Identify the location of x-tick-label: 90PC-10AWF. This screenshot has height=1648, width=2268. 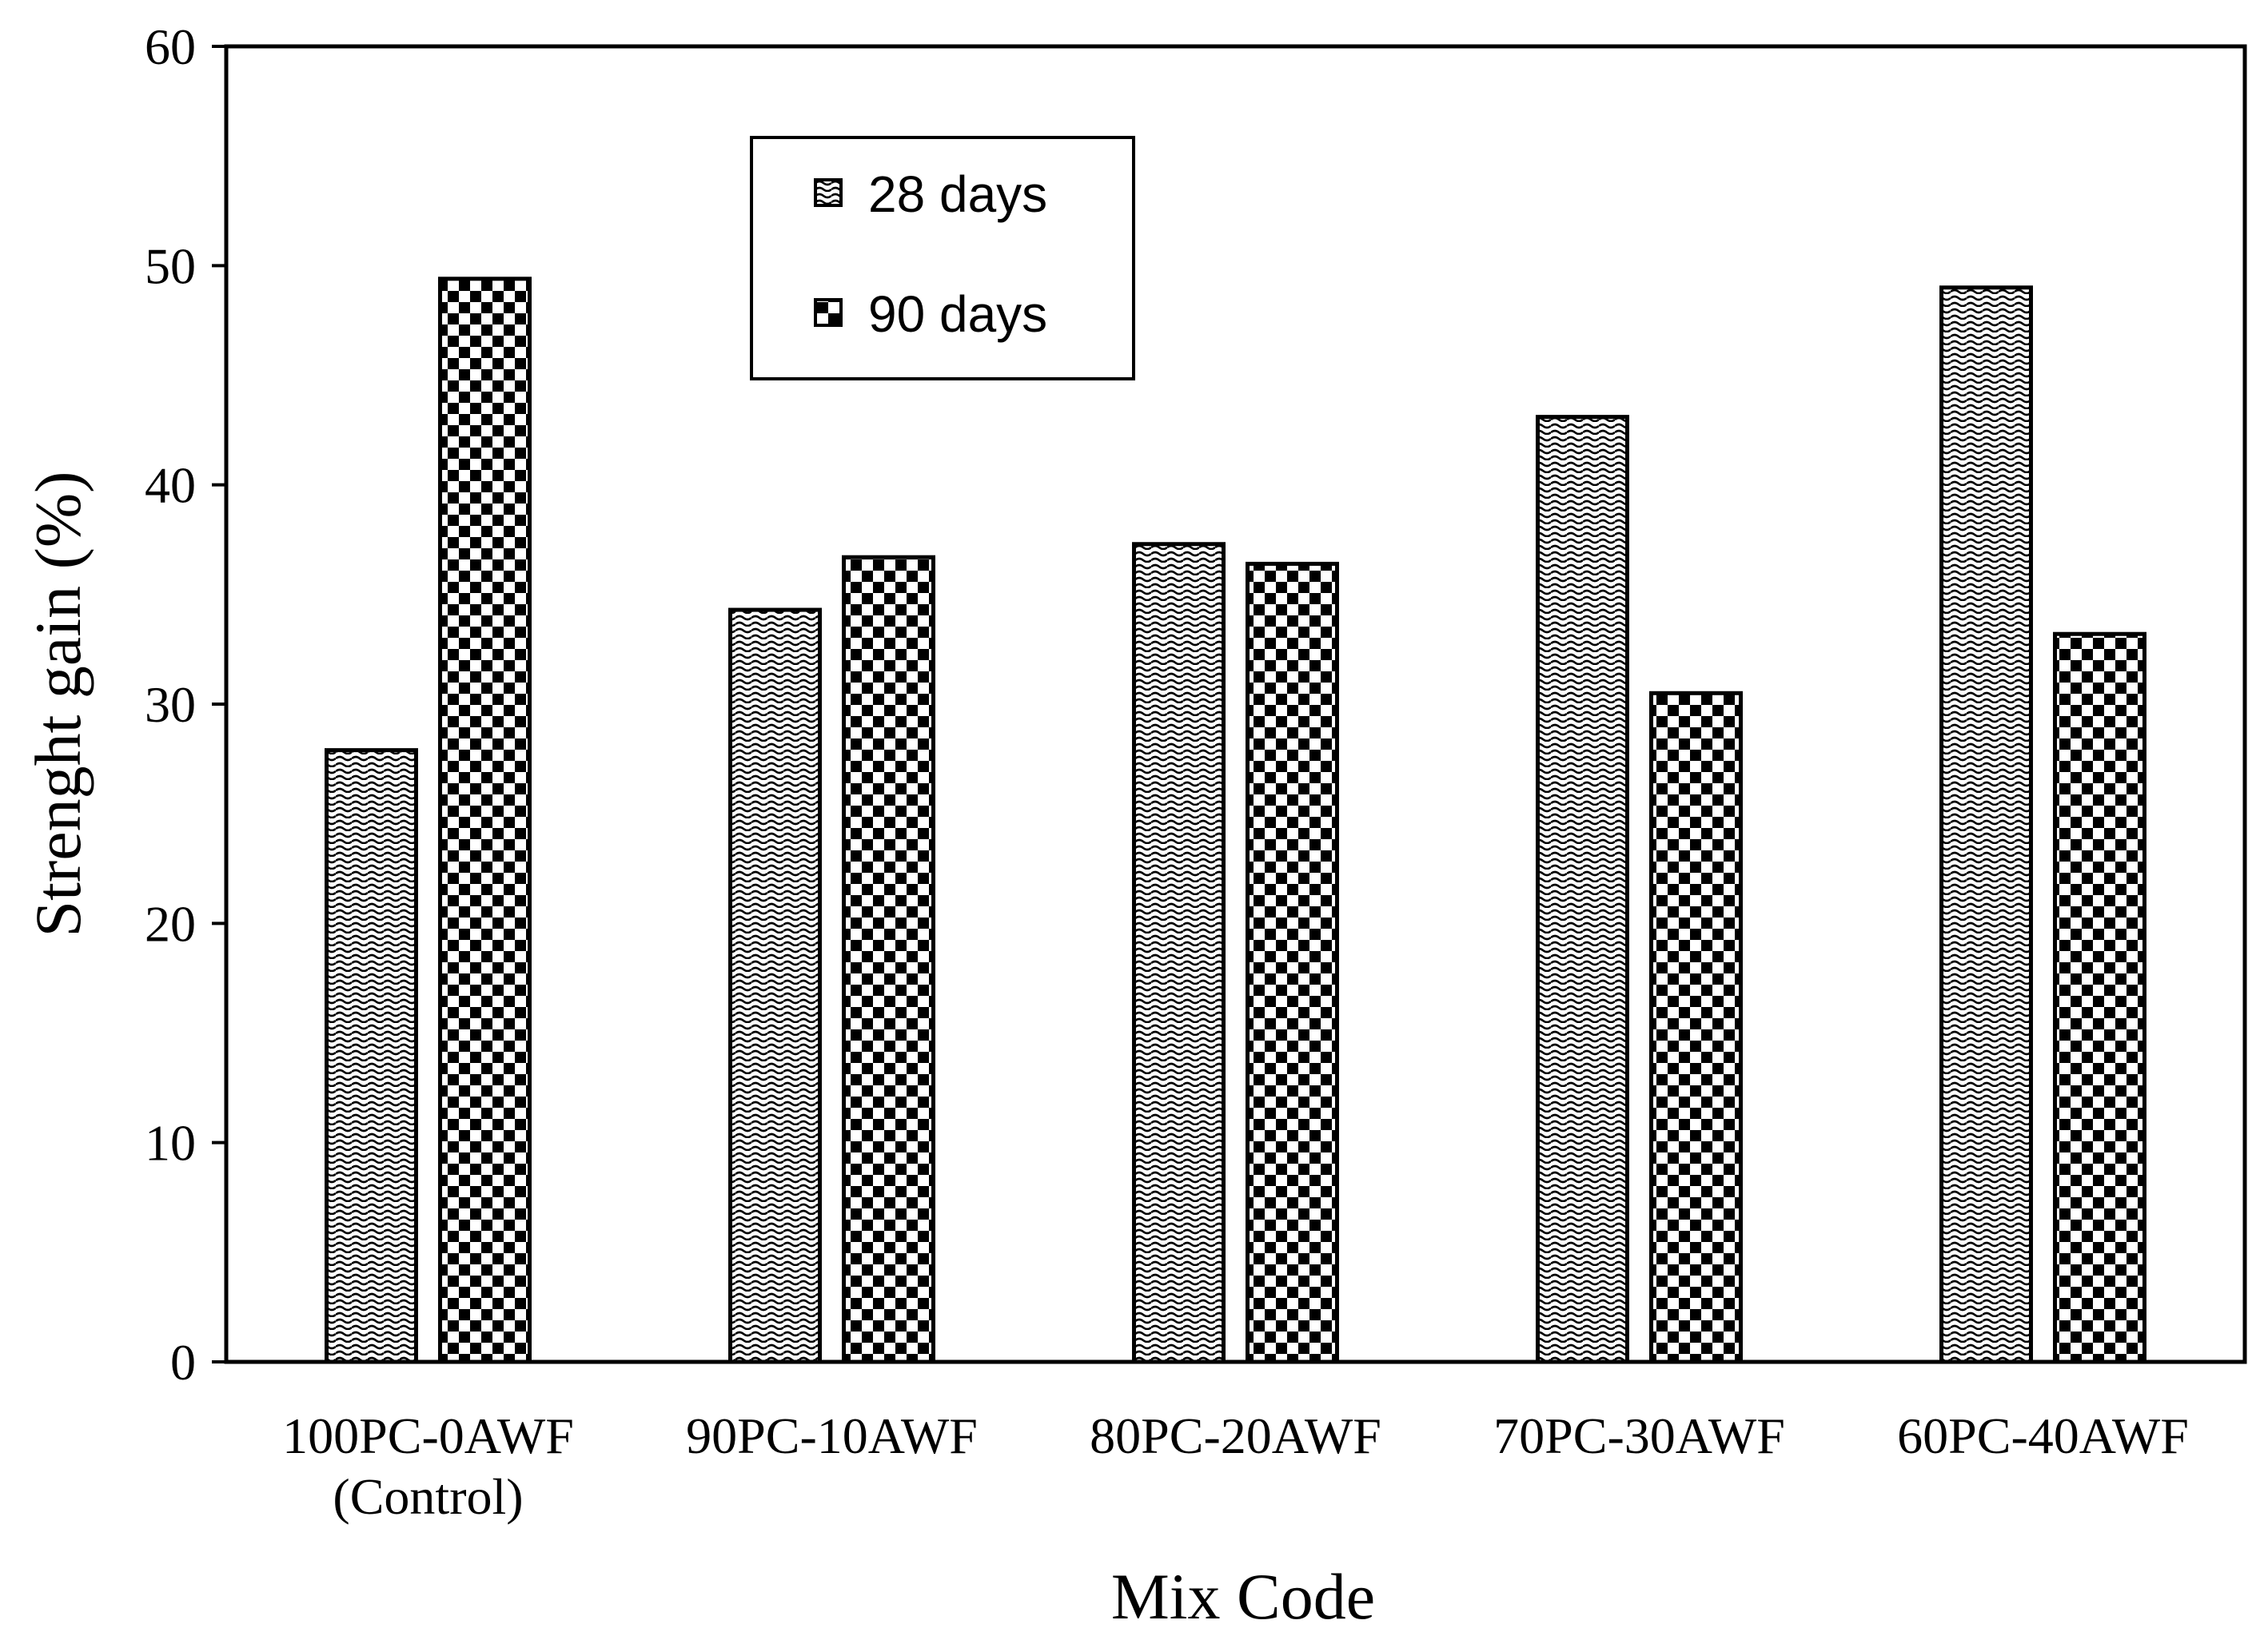
(832, 1435).